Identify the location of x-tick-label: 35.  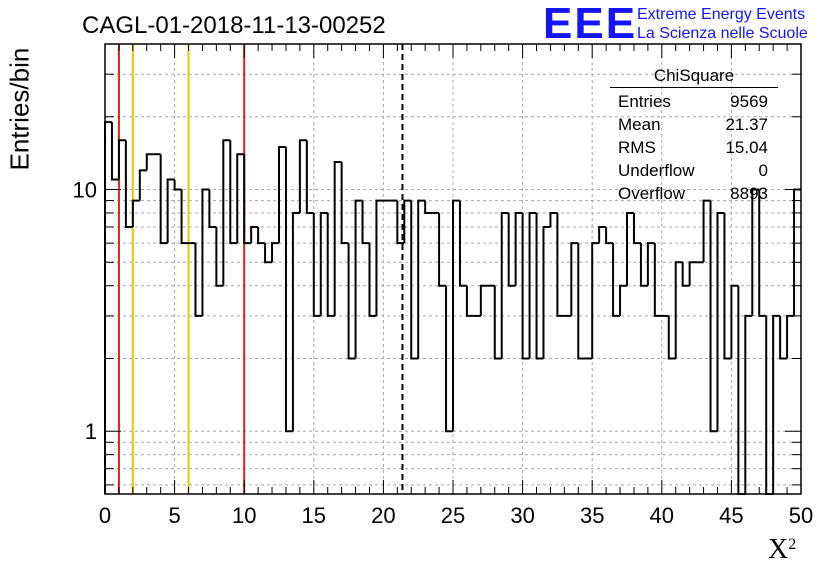
(592, 515).